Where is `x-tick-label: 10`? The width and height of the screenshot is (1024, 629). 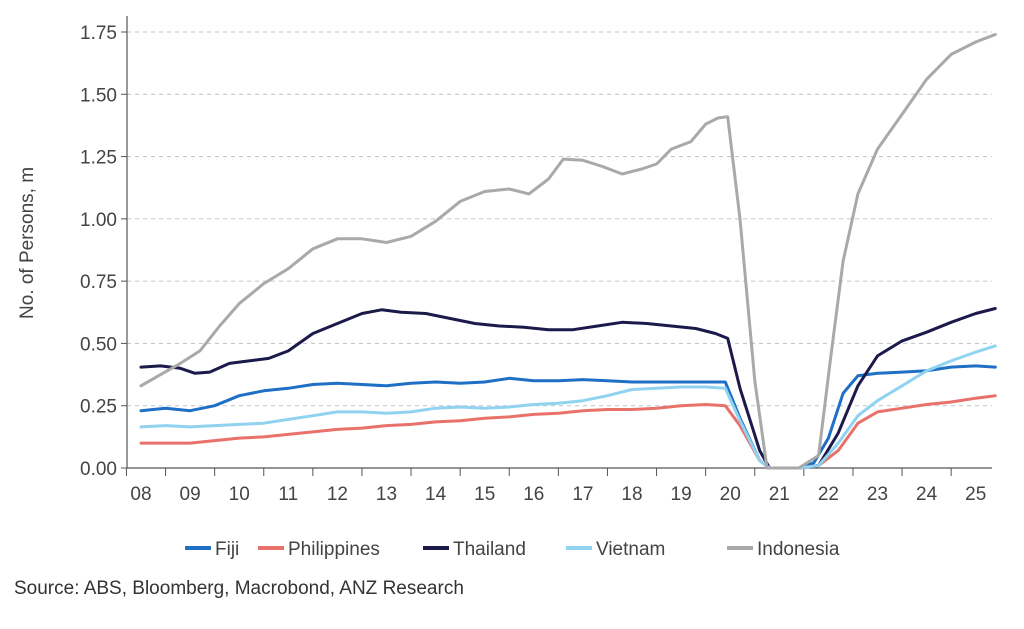
x-tick-label: 10 is located at coordinates (239, 494).